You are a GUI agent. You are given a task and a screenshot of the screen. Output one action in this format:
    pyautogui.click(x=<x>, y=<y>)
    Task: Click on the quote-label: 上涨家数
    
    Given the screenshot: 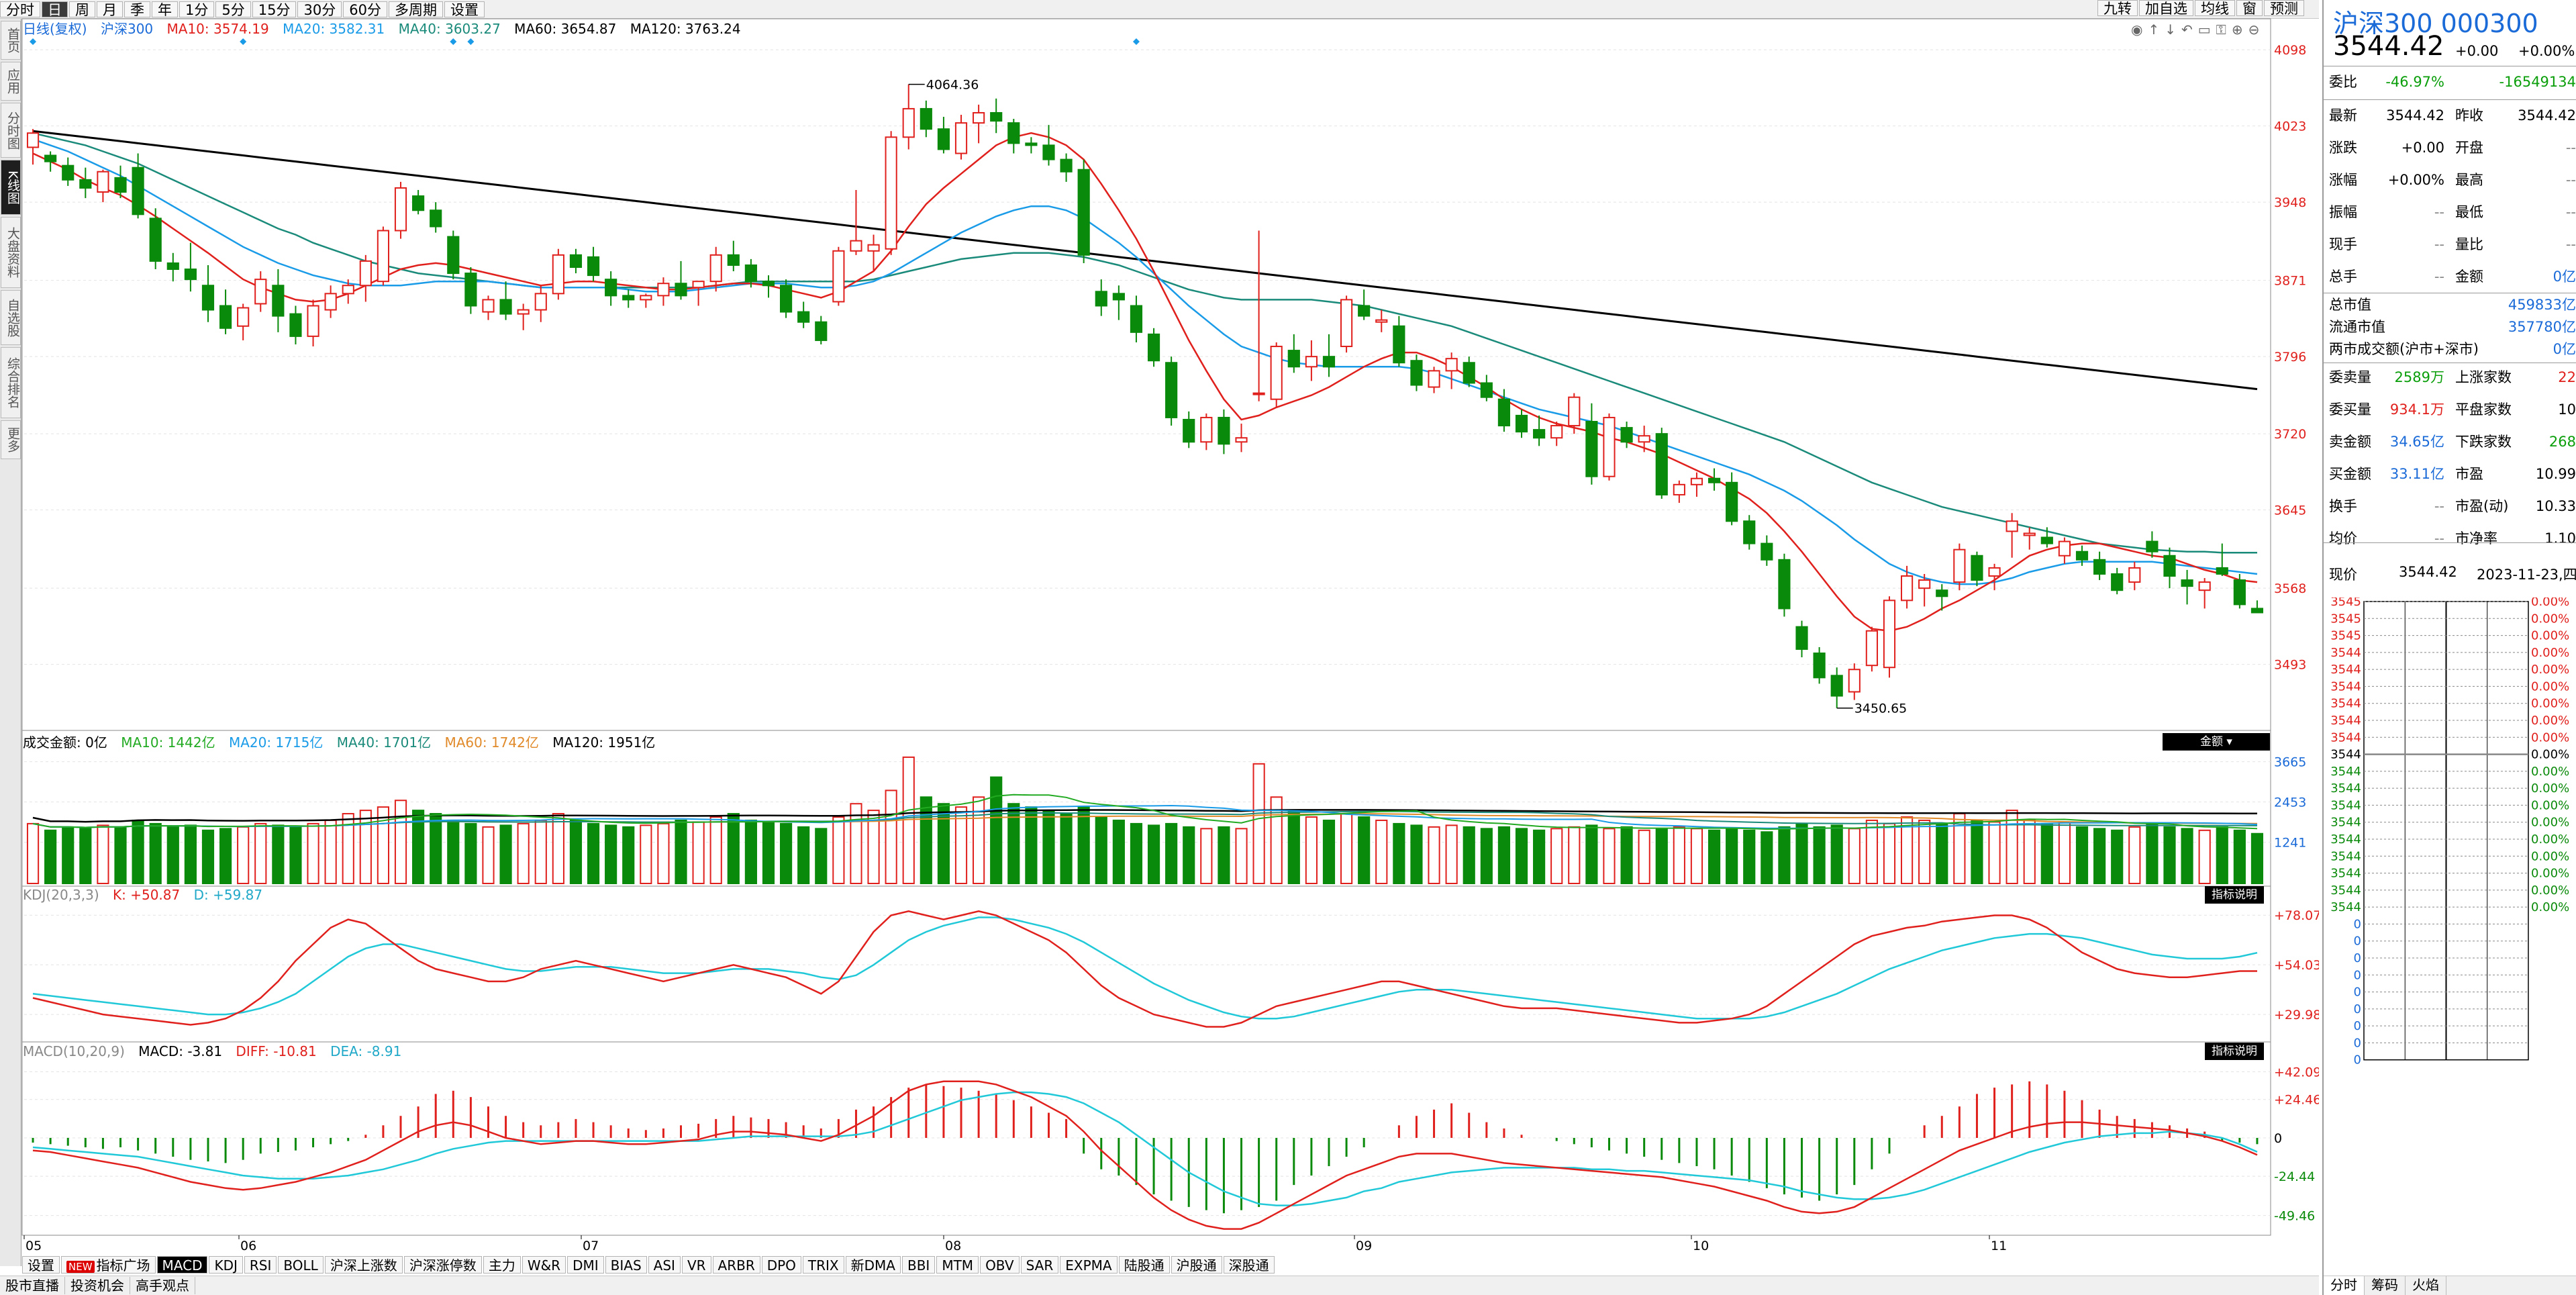 What is the action you would take?
    pyautogui.click(x=2483, y=377)
    